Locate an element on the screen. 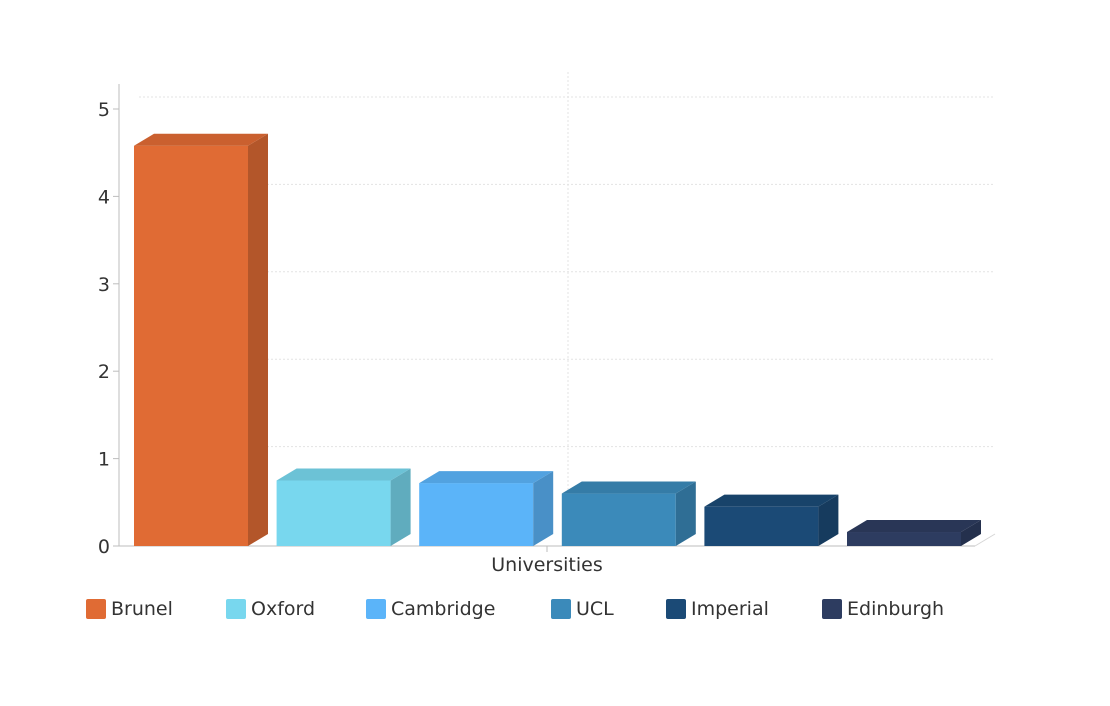 Image resolution: width=1110 pixels, height=706 pixels. y-tick-label: 2 is located at coordinates (104, 372).